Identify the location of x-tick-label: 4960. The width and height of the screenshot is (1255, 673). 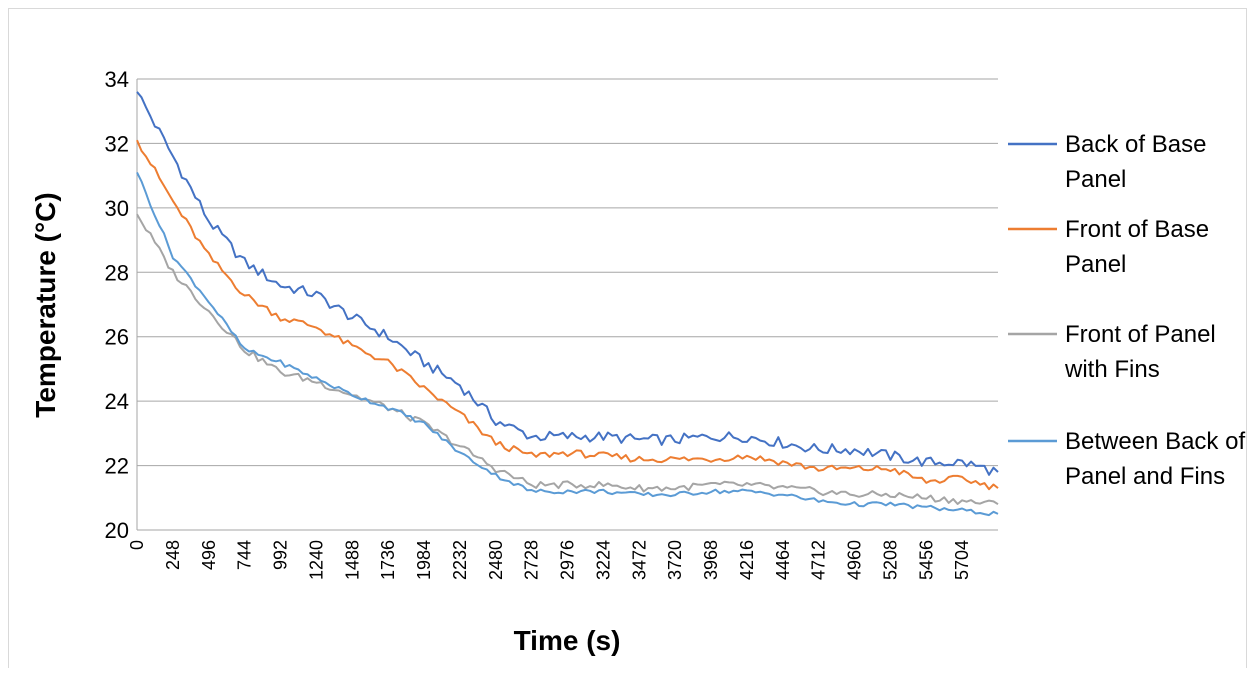
(855, 560).